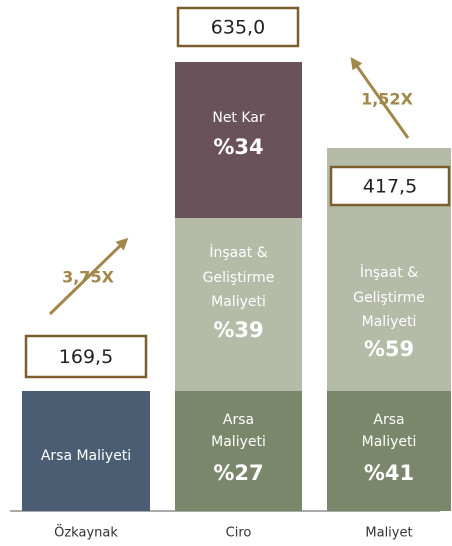  I want to click on segment-label: Arsa Maliyeti, so click(86, 456).